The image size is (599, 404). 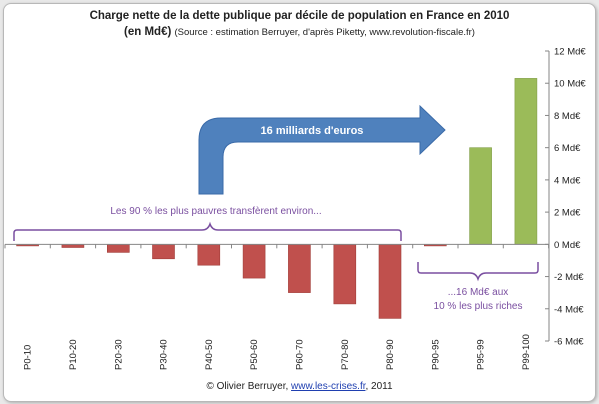 What do you see at coordinates (148, 32) in the screenshot?
I see `subtitle-unit: (en Md€)` at bounding box center [148, 32].